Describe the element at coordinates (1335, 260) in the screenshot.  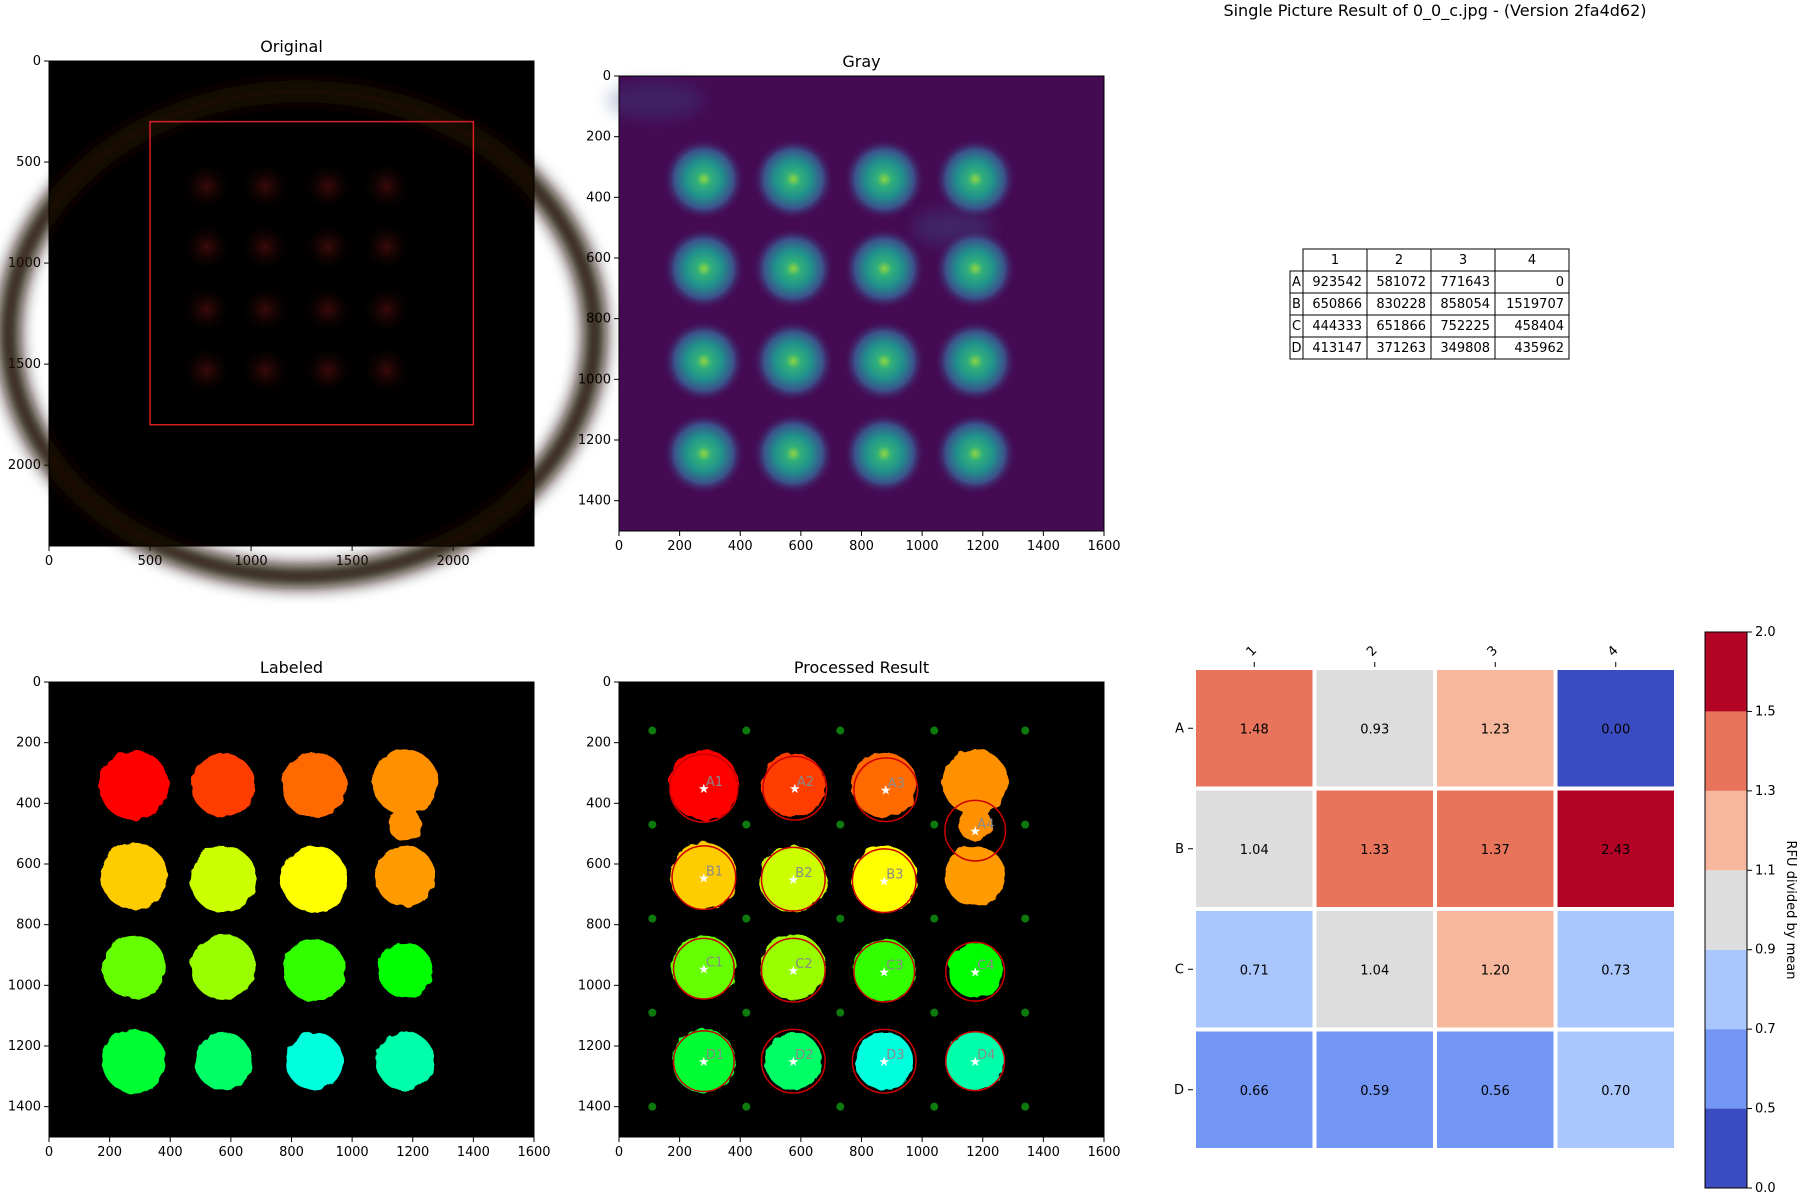
I see `table-column-header: 1` at that location.